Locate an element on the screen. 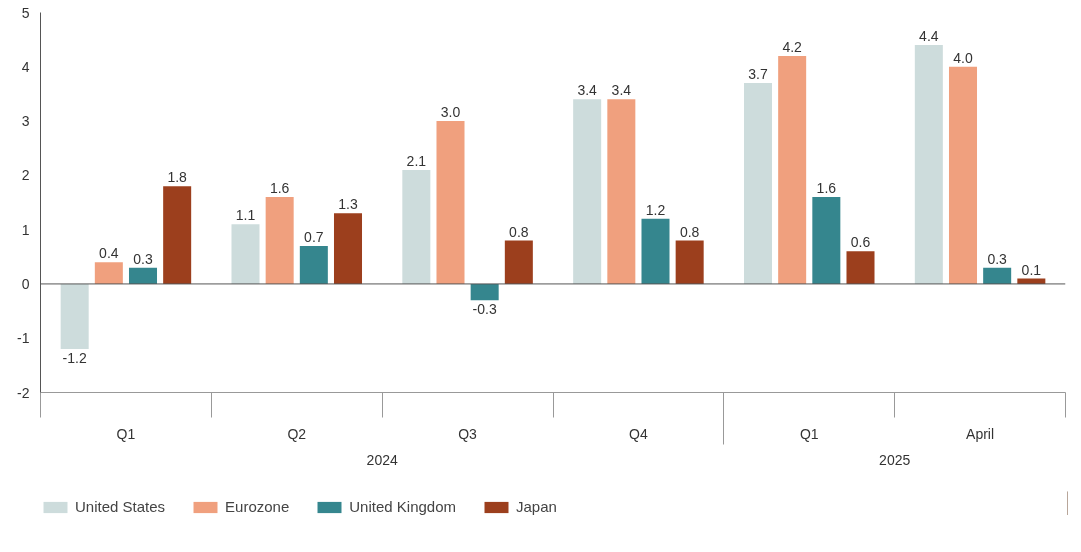 The height and width of the screenshot is (552, 1081). y-tick-label: 5 is located at coordinates (25, 12).